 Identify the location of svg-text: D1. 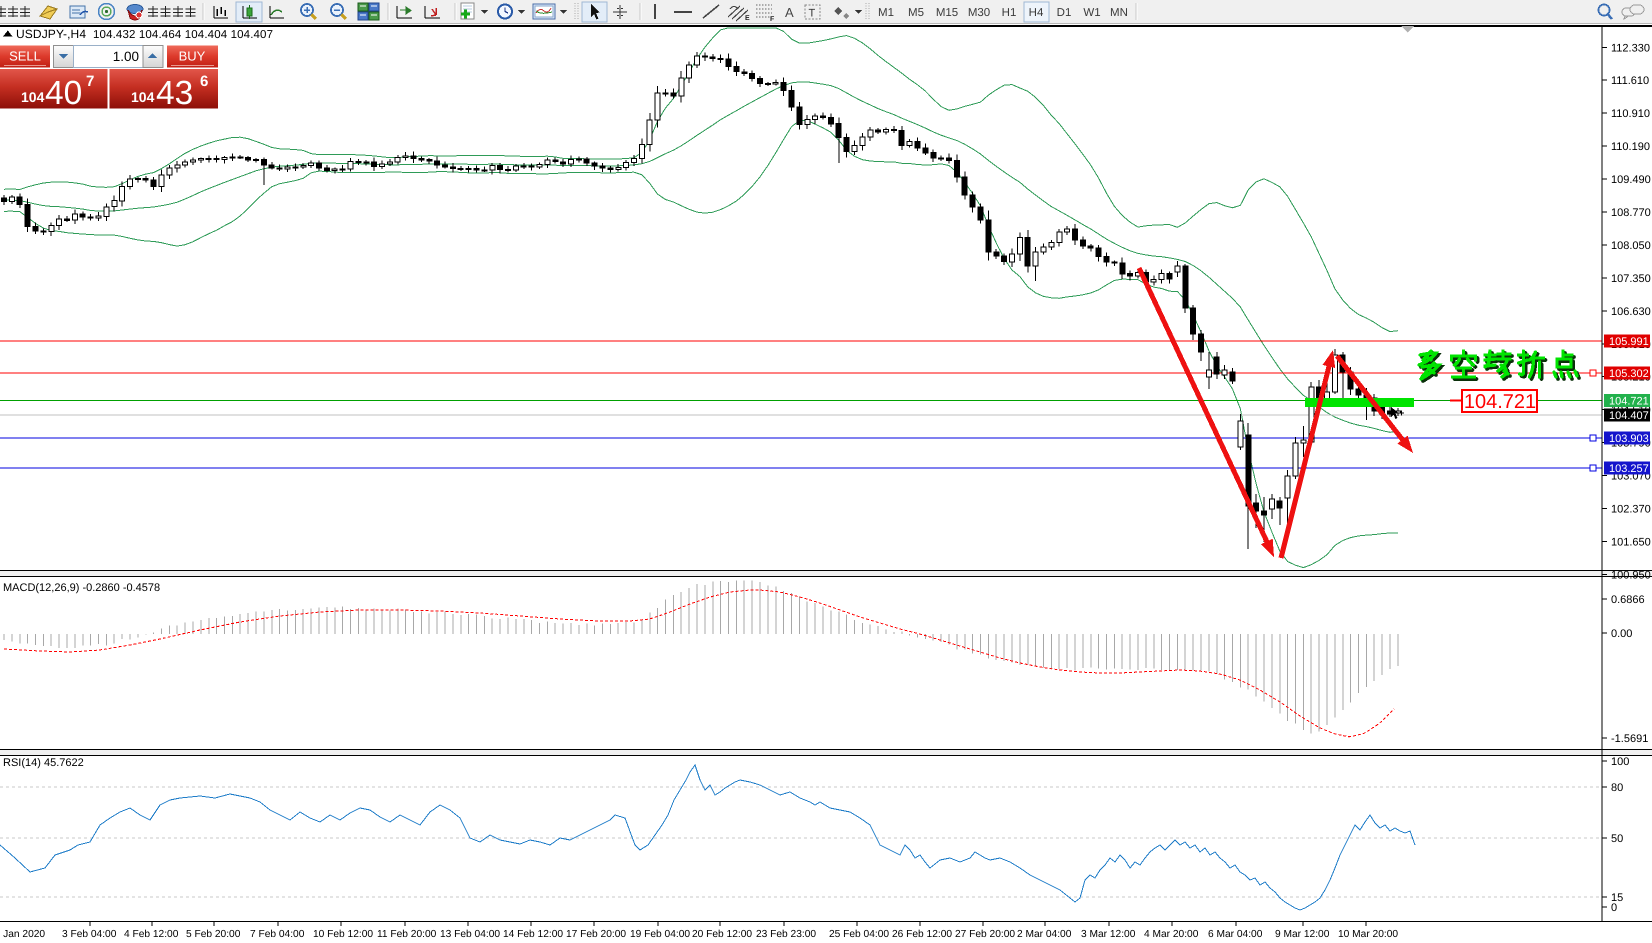
(1064, 13).